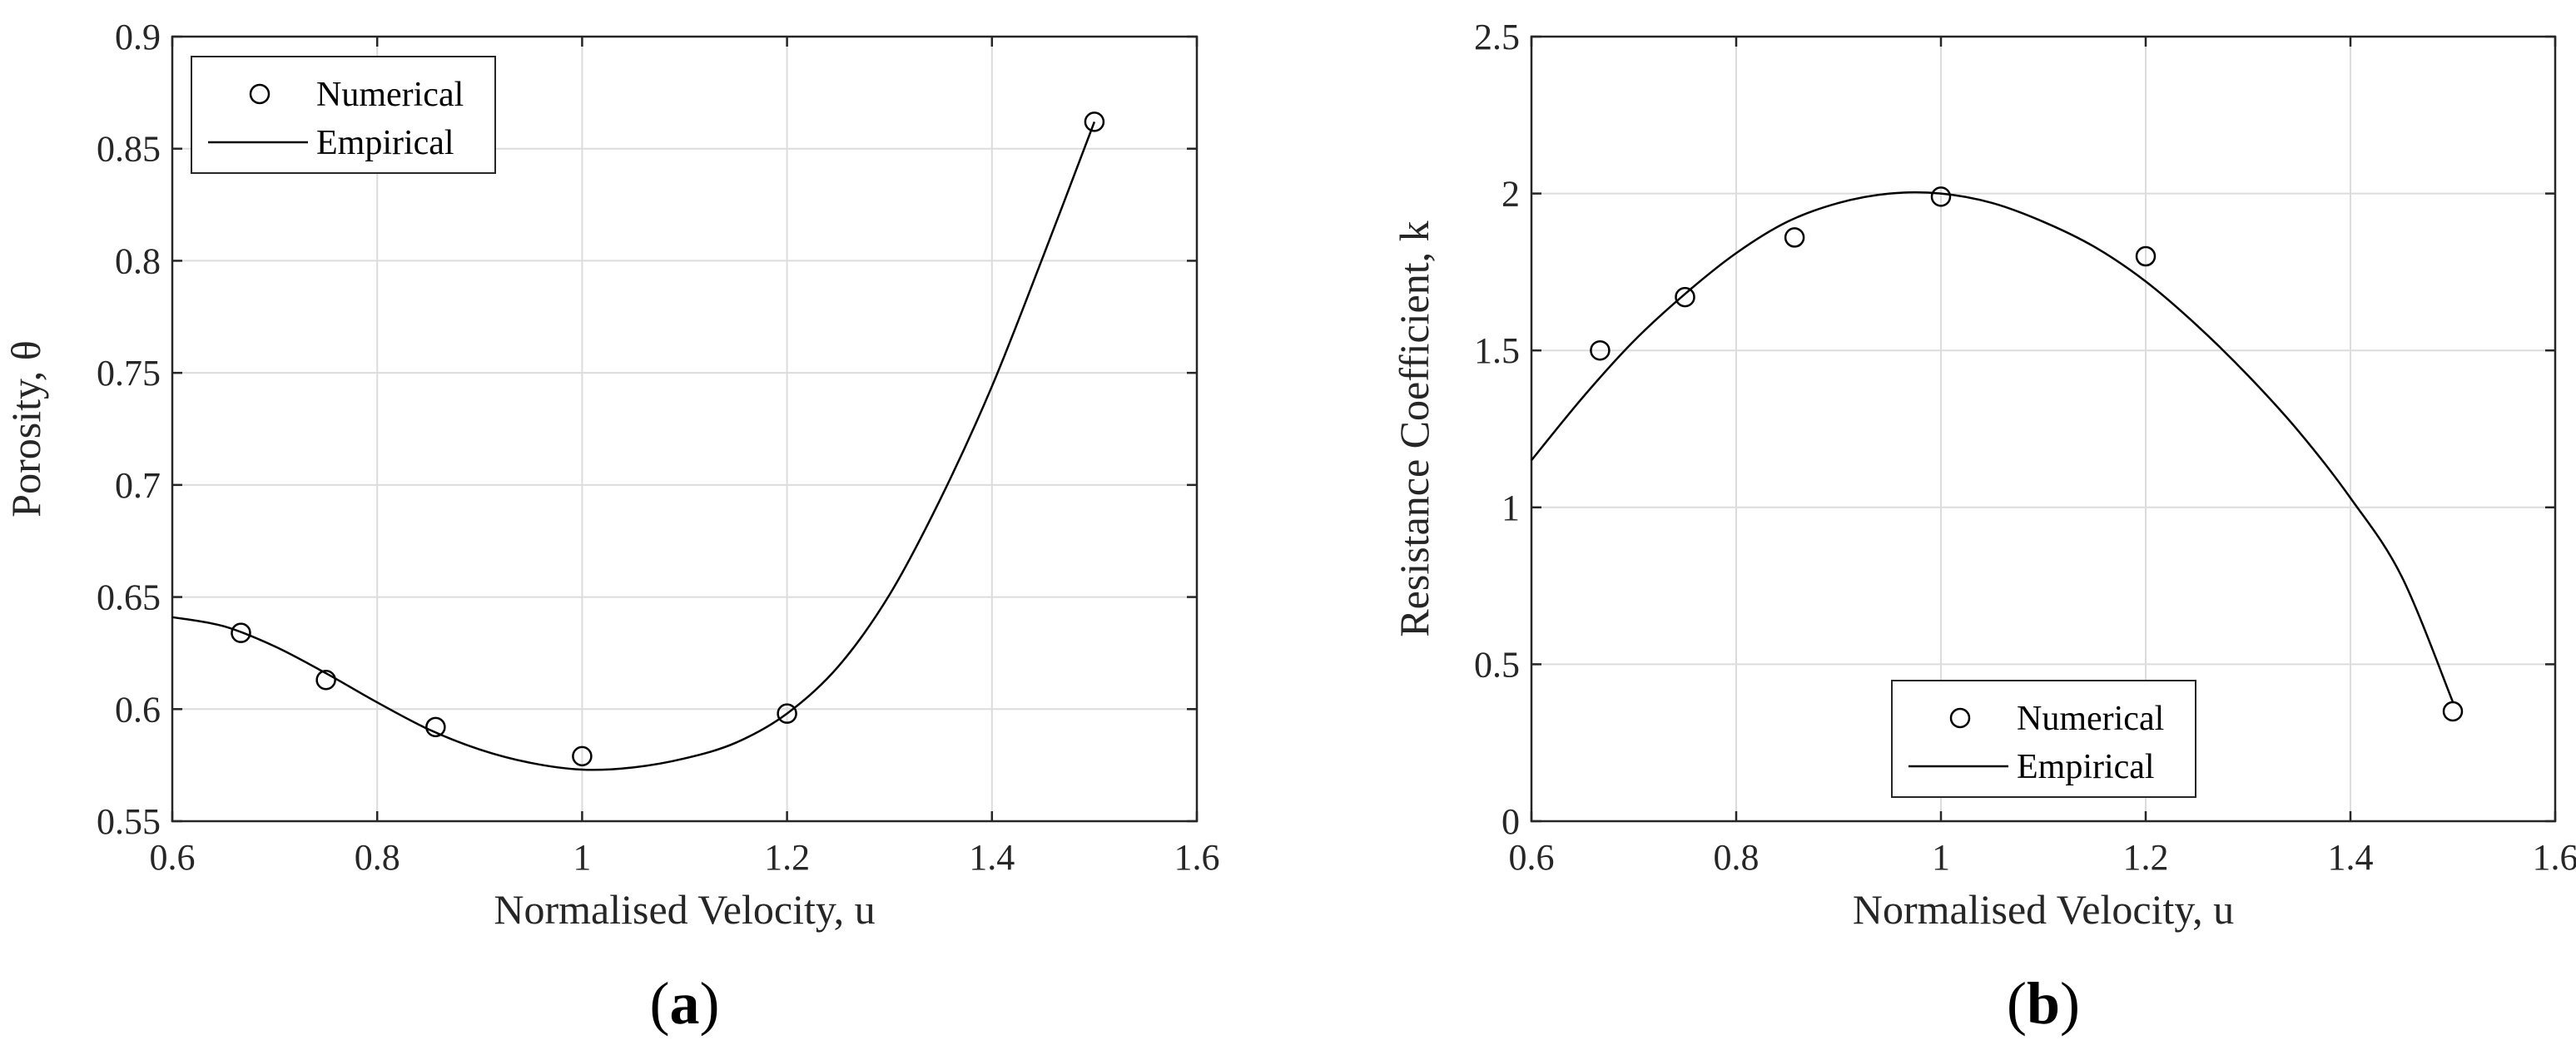  I want to click on y-tick-label: 0.9, so click(138, 37).